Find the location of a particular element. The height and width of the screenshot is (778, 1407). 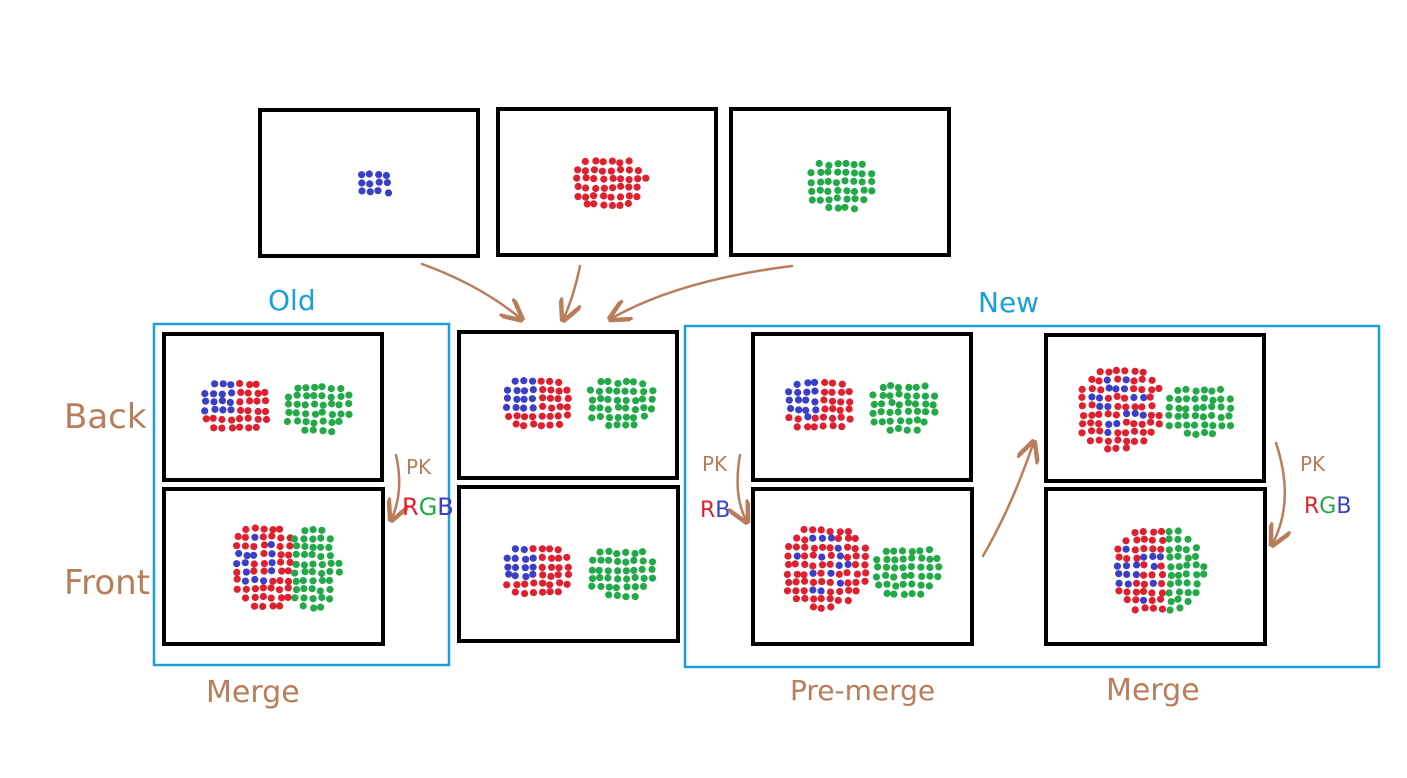

old-rgb-label: RGB is located at coordinates (428, 507).